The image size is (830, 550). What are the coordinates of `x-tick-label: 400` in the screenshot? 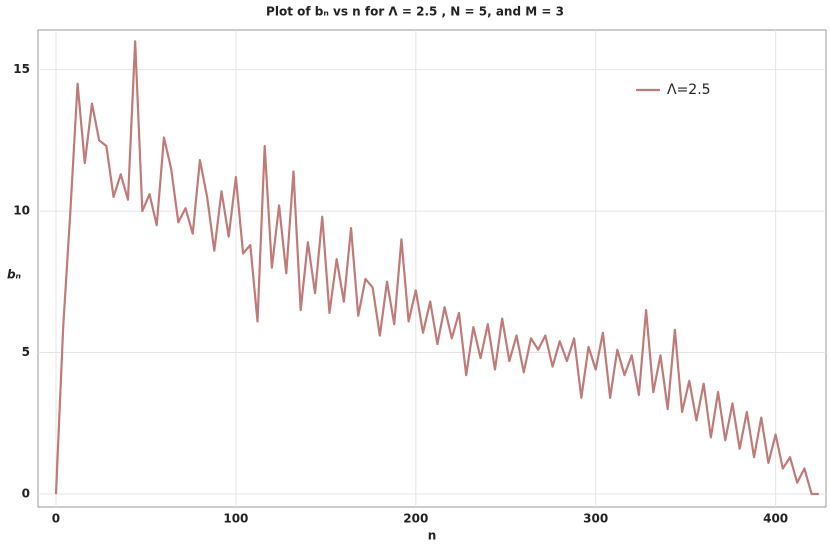 It's located at (775, 519).